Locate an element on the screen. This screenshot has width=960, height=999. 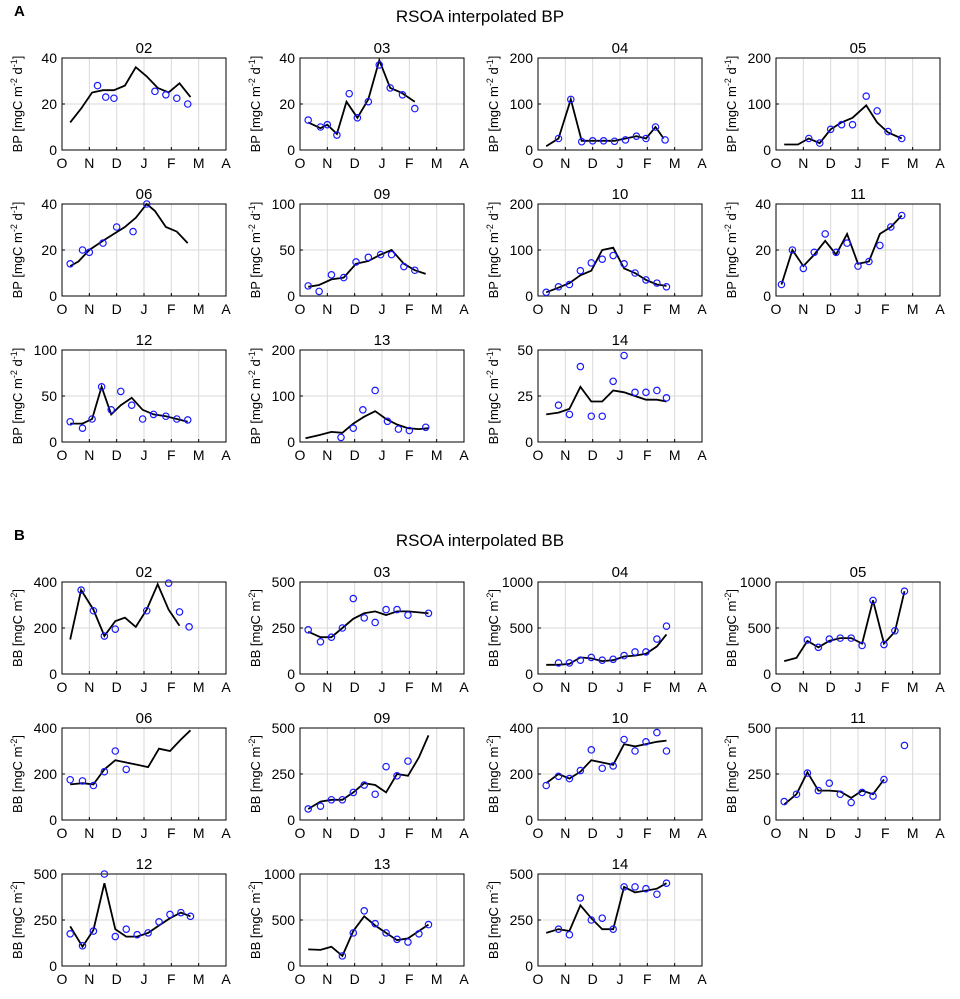
y-tick-label: 20 is located at coordinates (763, 250).